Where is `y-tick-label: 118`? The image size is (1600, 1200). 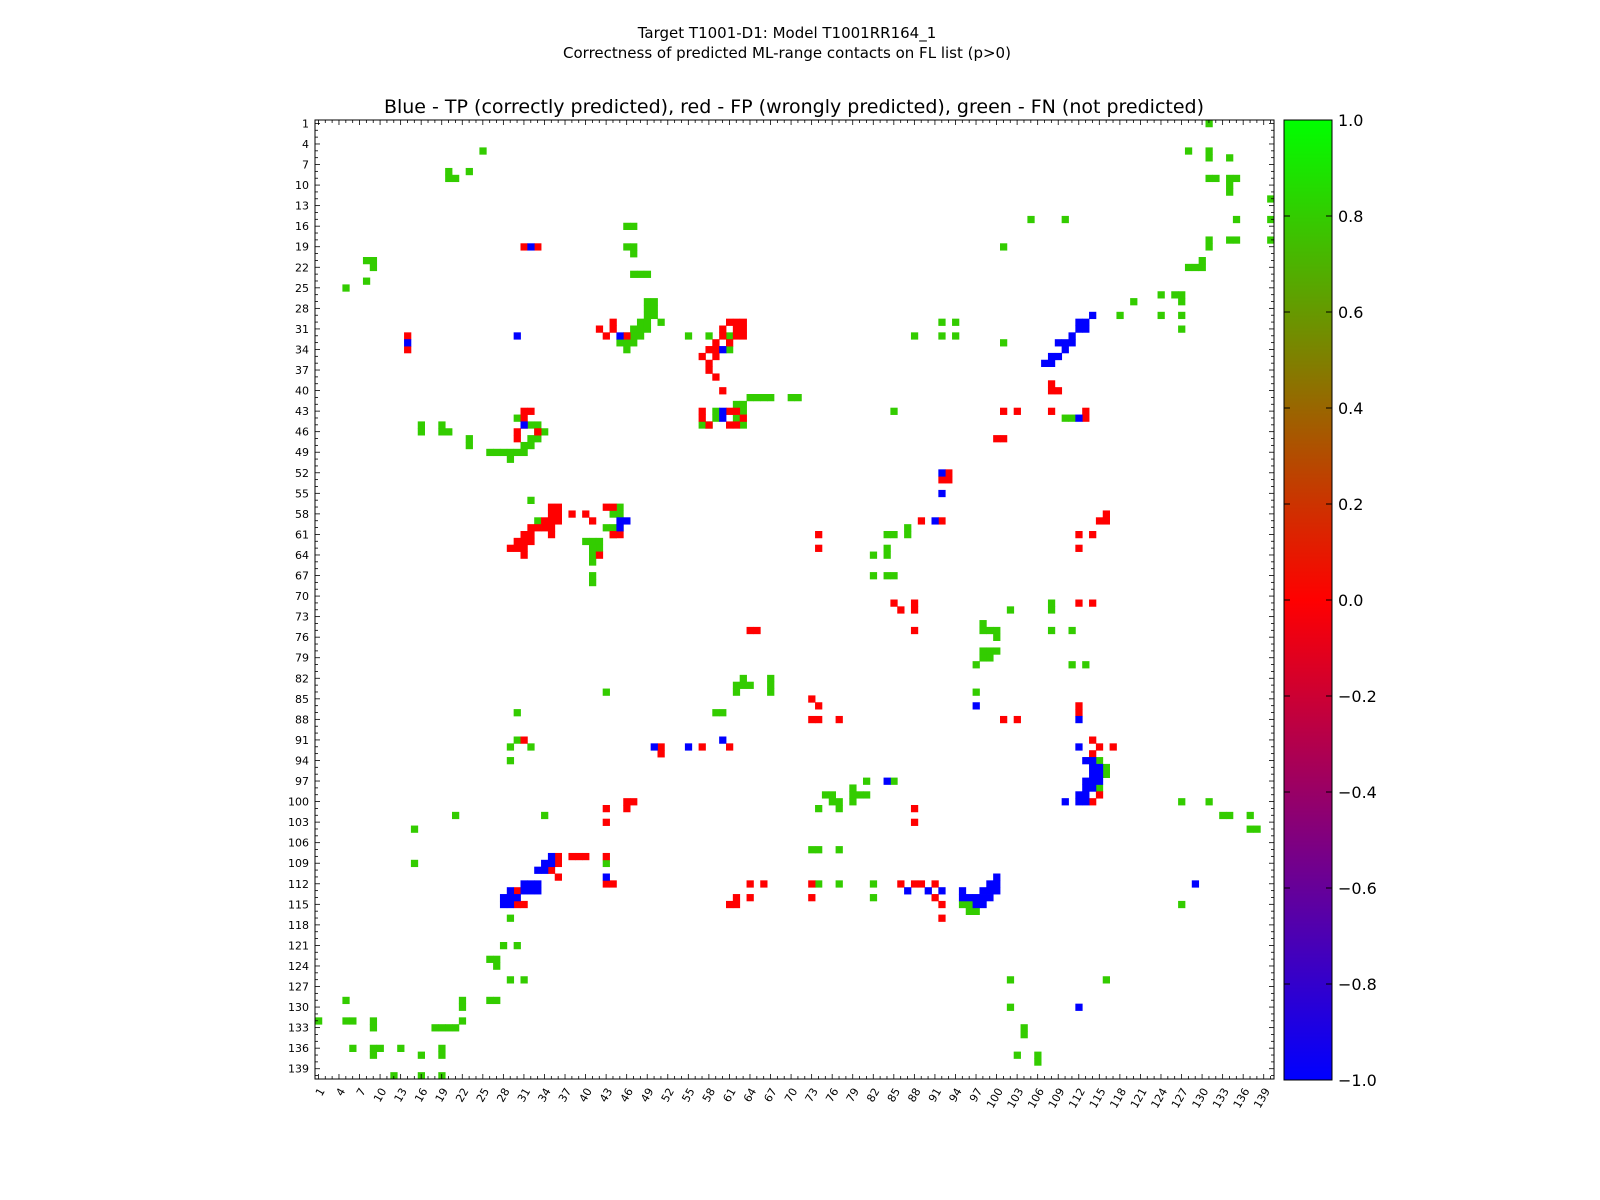
y-tick-label: 118 is located at coordinates (298, 925).